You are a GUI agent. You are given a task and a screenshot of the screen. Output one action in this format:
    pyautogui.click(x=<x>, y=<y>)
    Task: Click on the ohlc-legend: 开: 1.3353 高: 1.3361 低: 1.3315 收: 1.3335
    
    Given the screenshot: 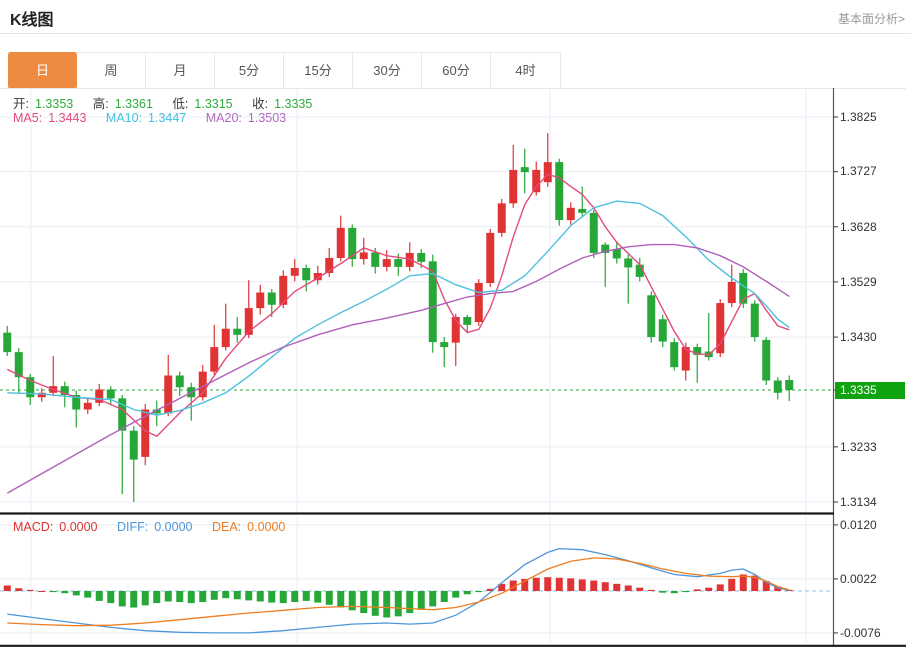 What is the action you would take?
    pyautogui.click(x=165, y=102)
    